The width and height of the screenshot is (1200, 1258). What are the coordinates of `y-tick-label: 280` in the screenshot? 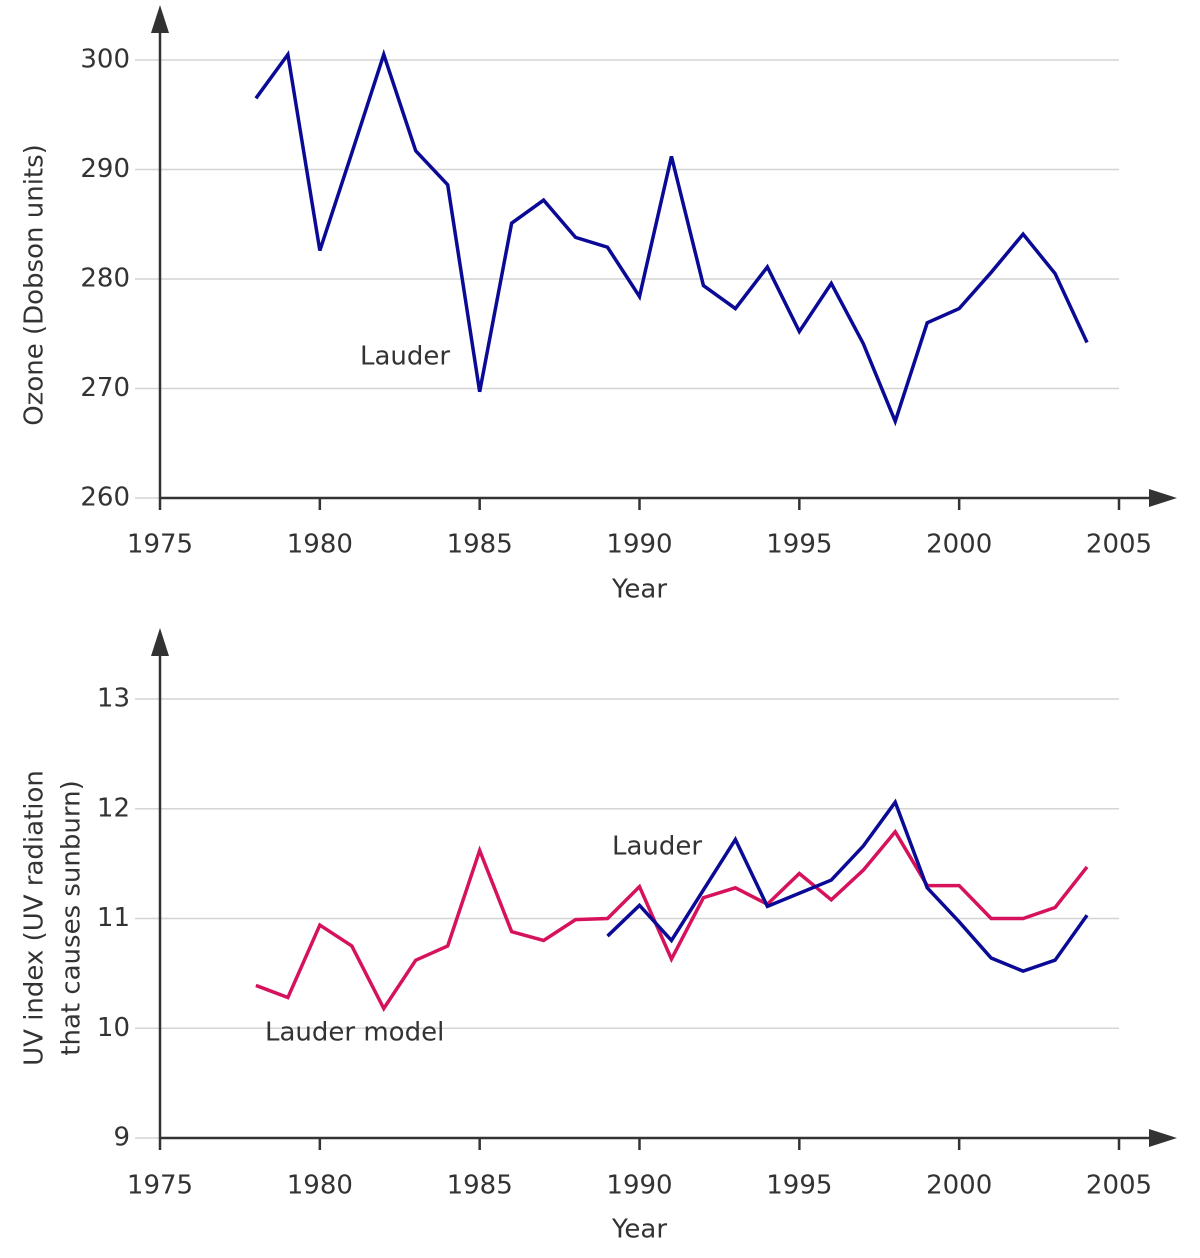 It's located at (105, 279).